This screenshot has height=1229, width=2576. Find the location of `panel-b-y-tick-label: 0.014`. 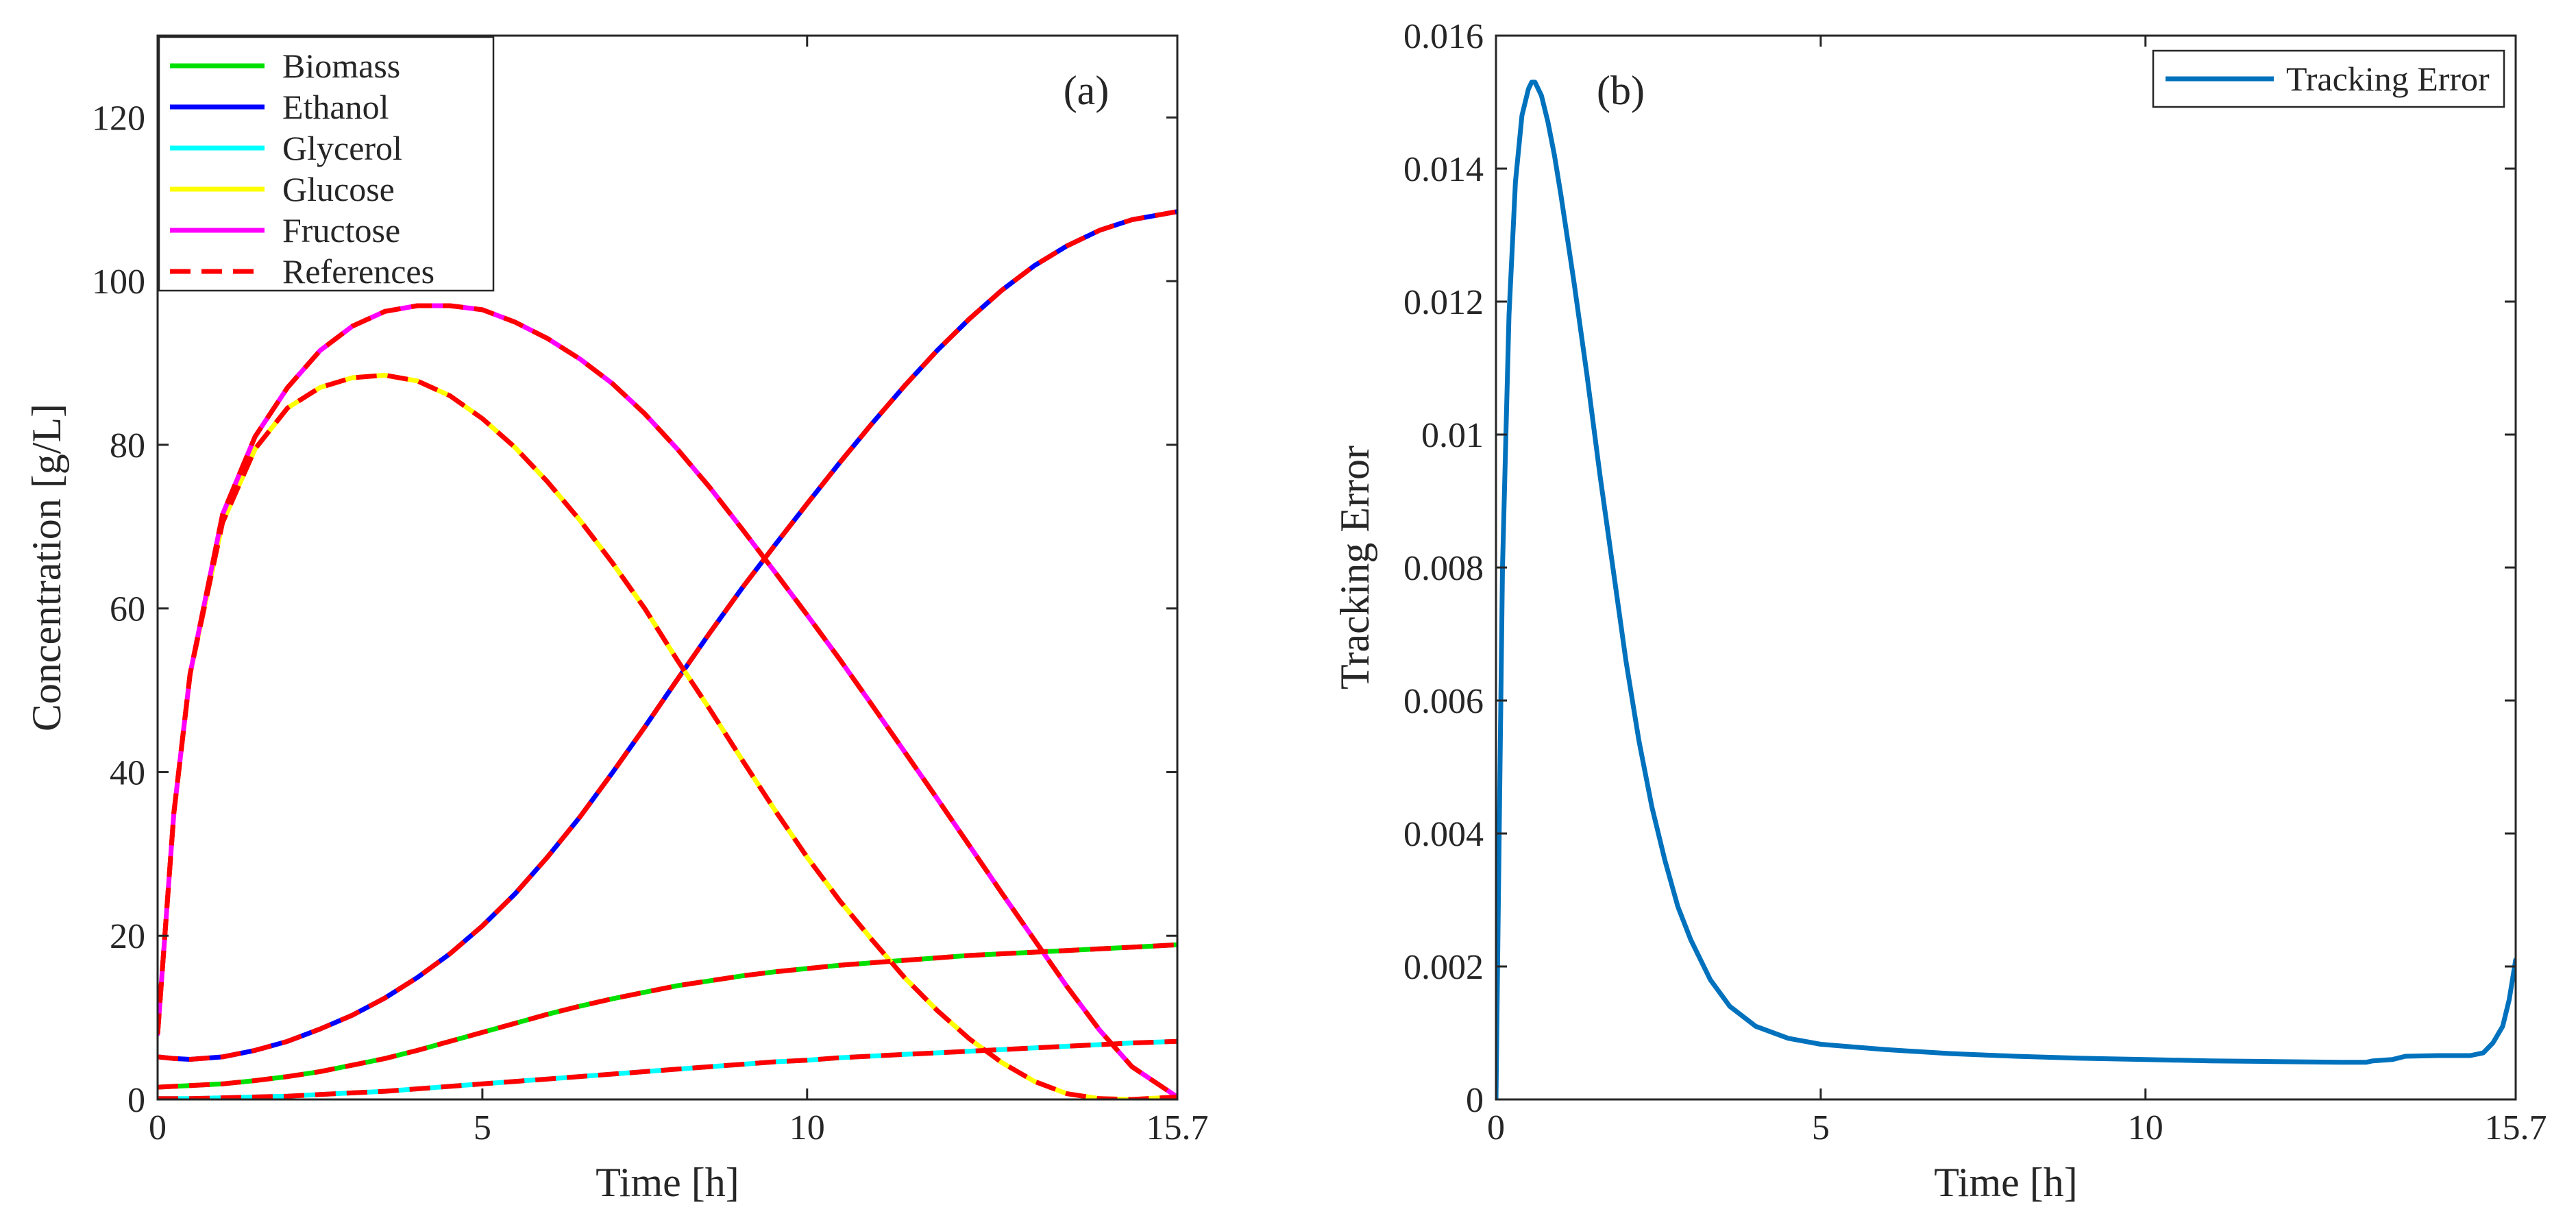

panel-b-y-tick-label: 0.014 is located at coordinates (1444, 169).